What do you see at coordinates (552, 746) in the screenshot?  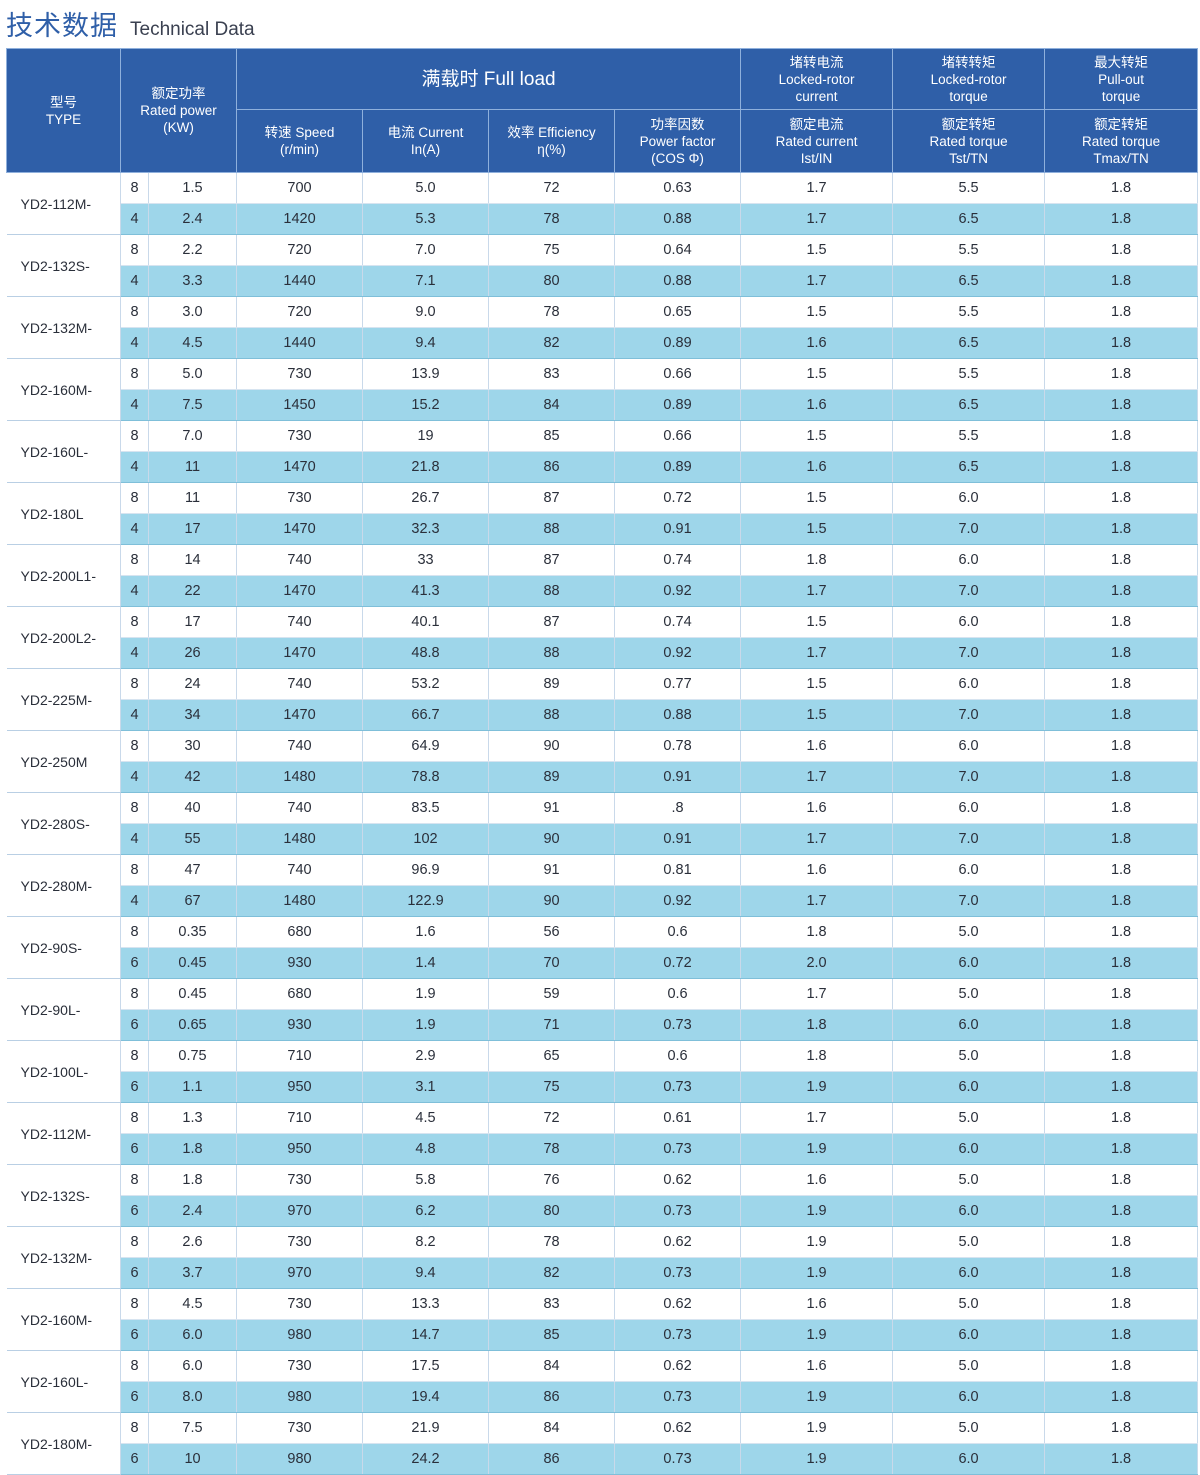 I see `cell-efficiency: 90` at bounding box center [552, 746].